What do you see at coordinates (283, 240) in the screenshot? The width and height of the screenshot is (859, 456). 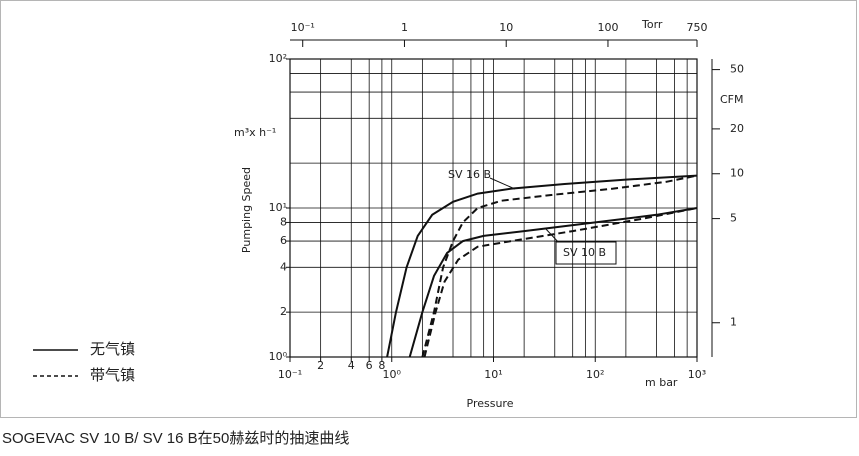 I see `y-tick-label: 6` at bounding box center [283, 240].